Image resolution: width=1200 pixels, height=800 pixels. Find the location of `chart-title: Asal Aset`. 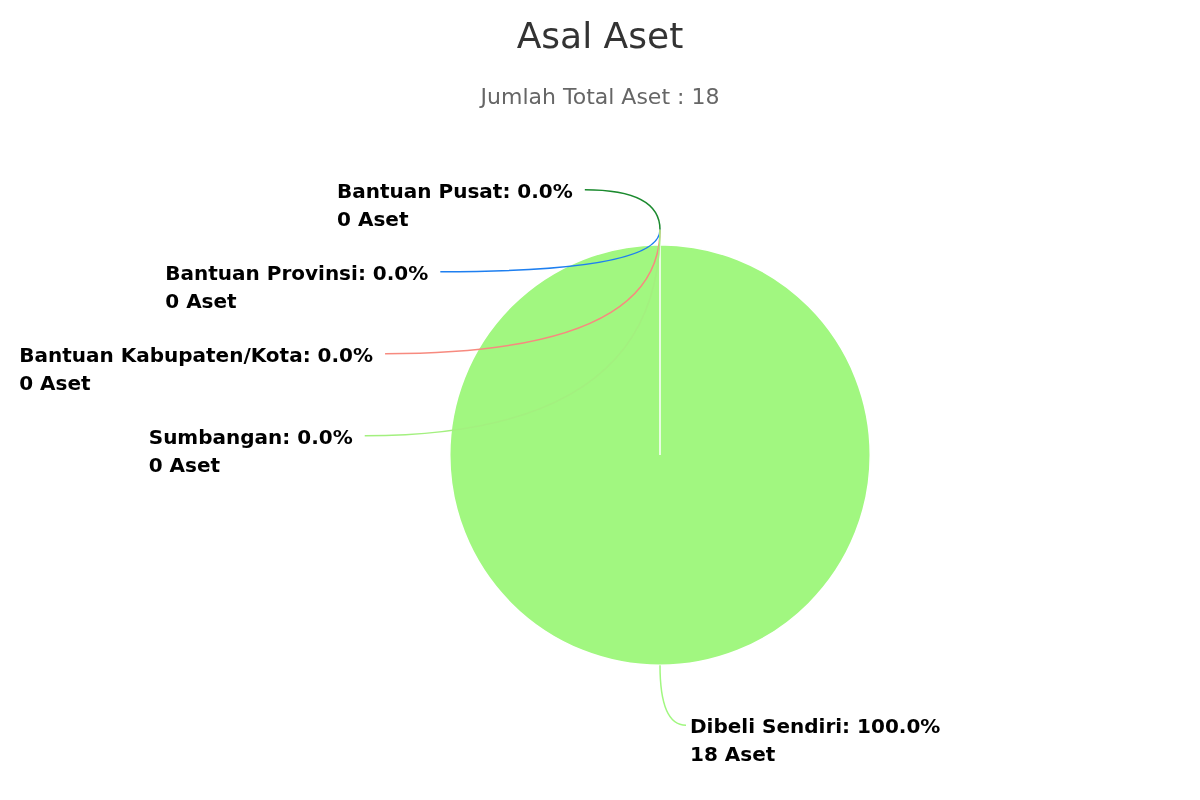

chart-title: Asal Aset is located at coordinates (600, 35).